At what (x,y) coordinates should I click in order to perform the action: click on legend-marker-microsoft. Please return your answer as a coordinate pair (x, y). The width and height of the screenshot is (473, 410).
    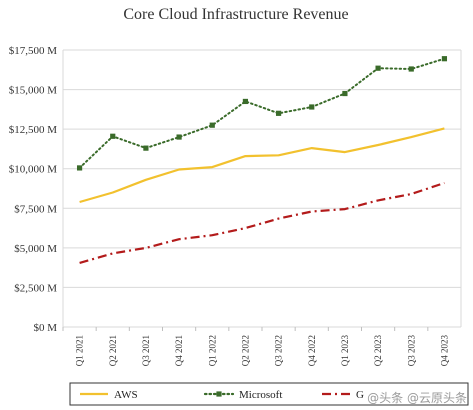
    Looking at the image, I should click on (219, 394).